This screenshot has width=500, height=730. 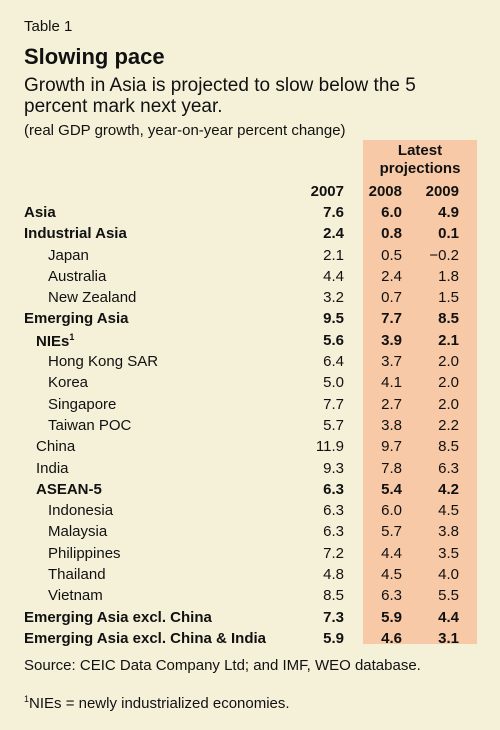 I want to click on row-label: India, so click(x=52, y=468).